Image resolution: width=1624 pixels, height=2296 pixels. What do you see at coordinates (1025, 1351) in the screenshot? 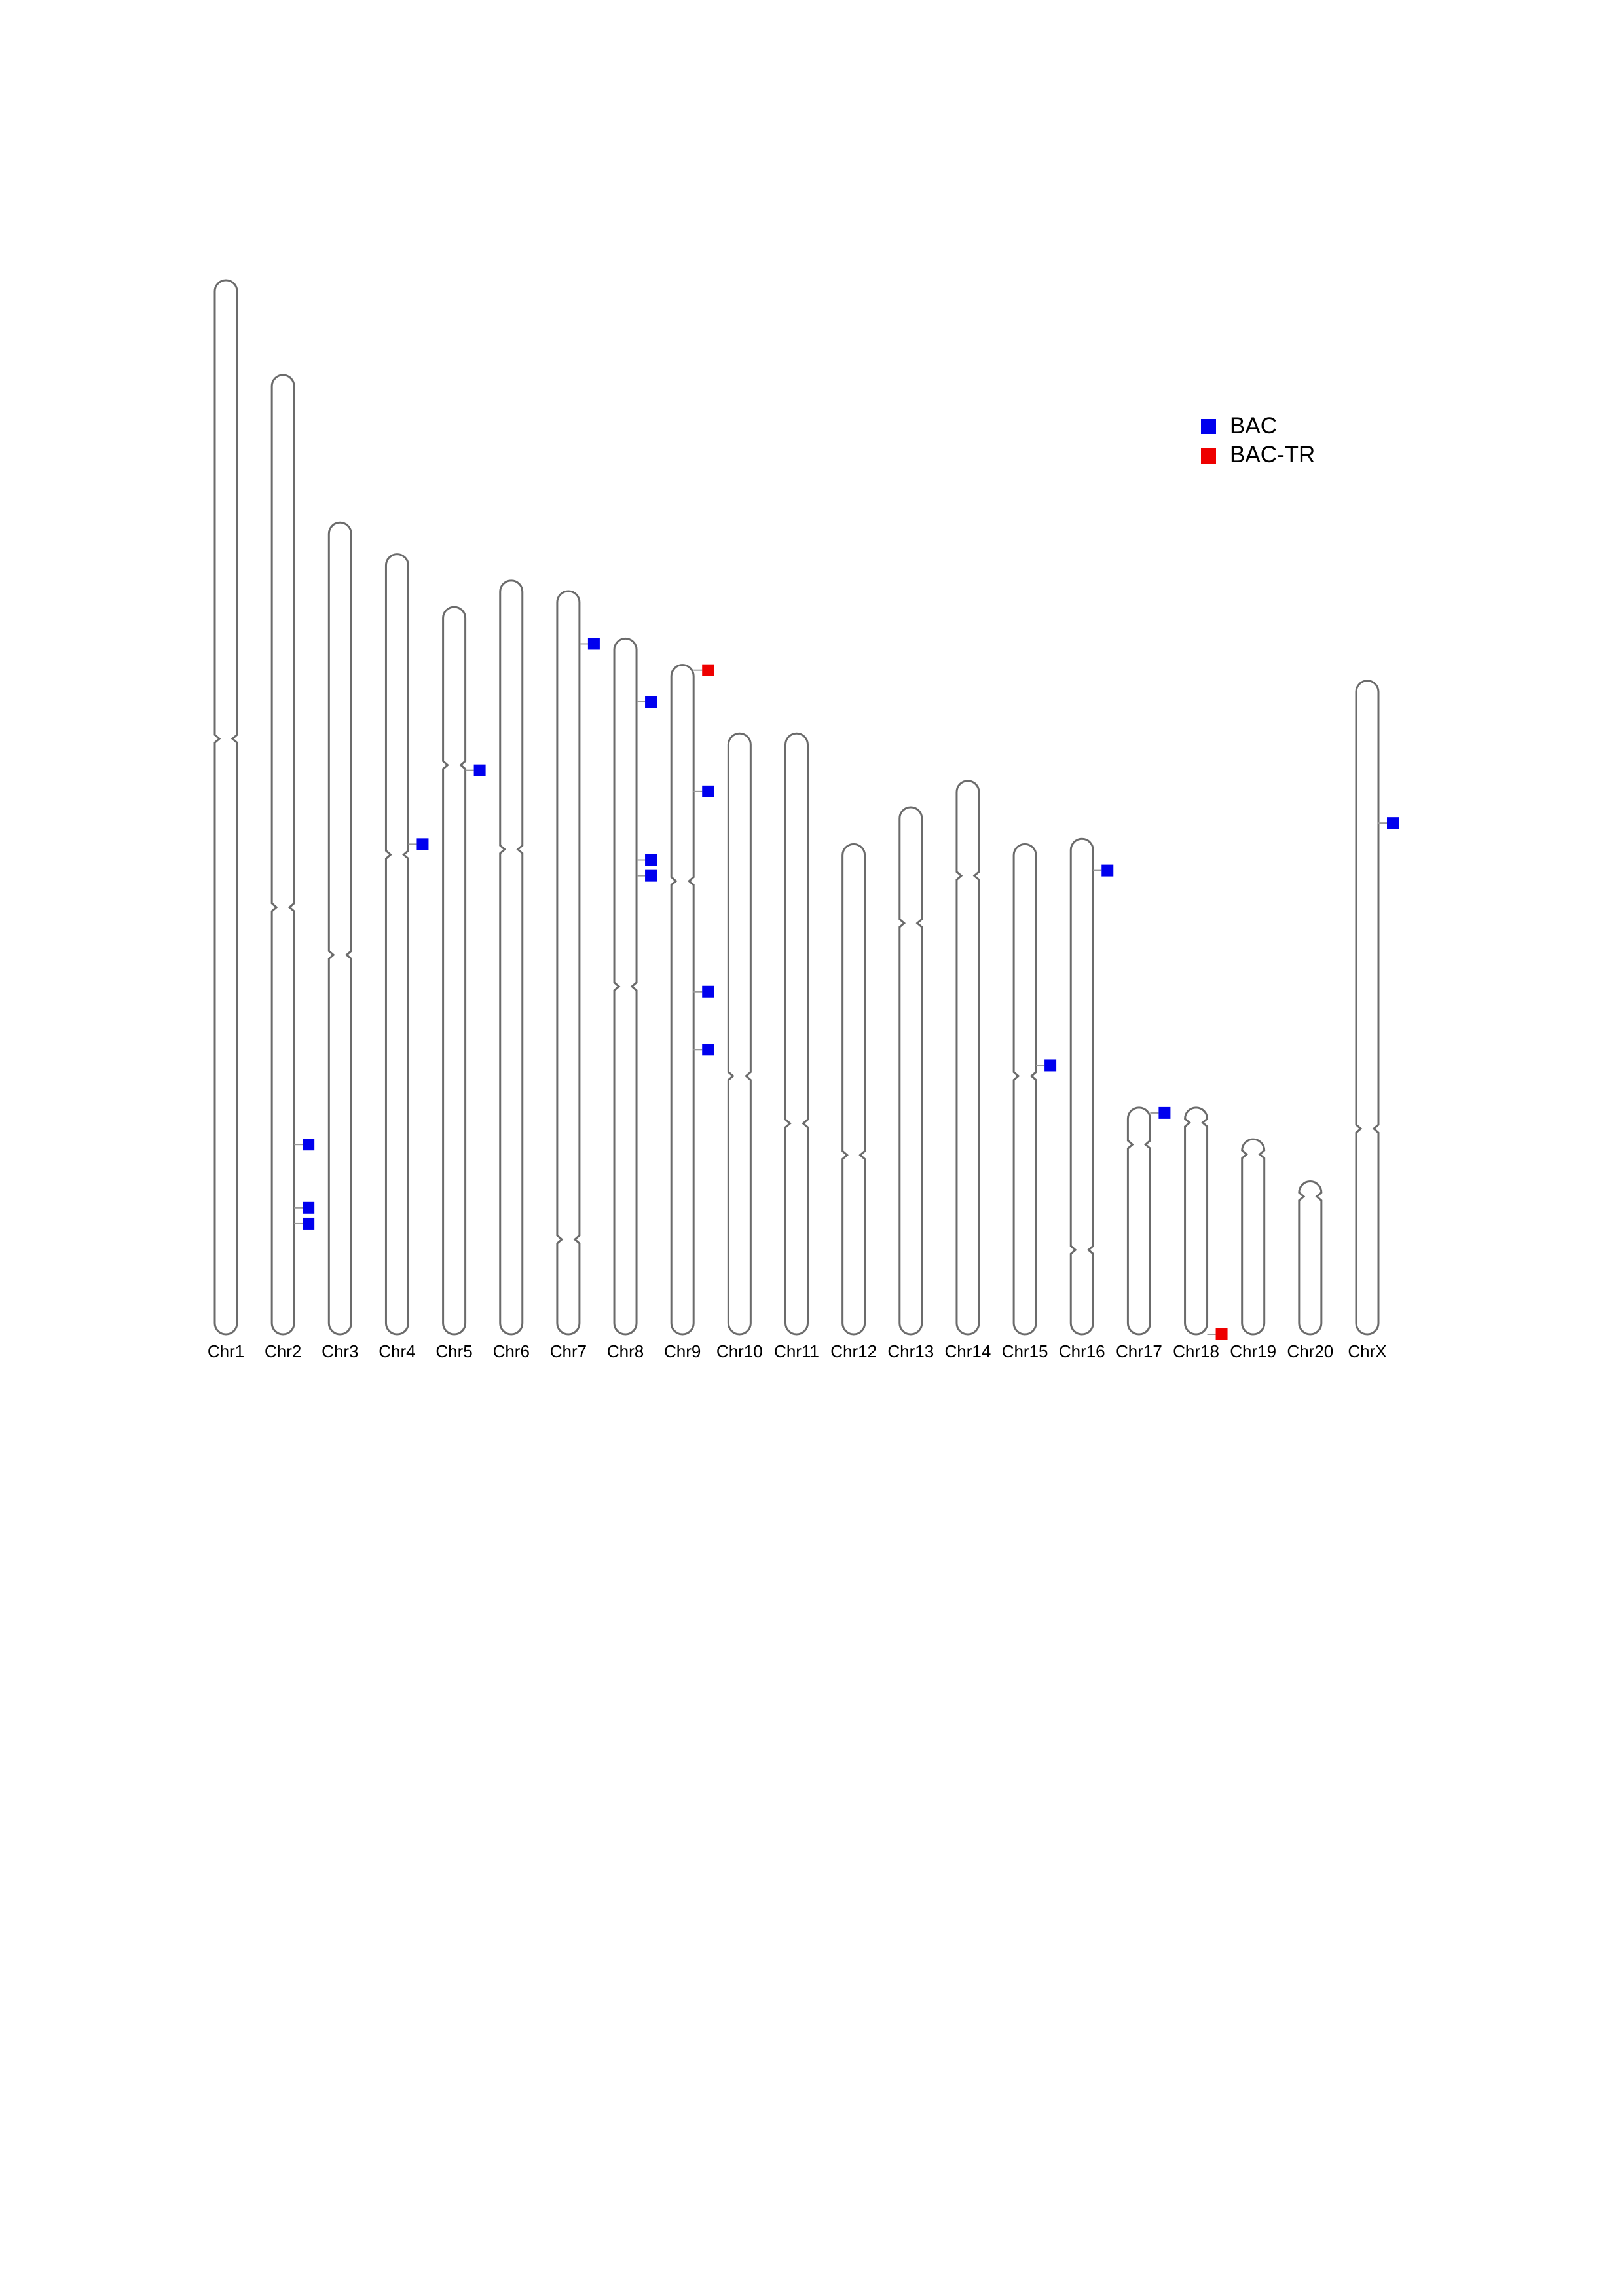
I see `chromosome-label-chr15: Chr15` at bounding box center [1025, 1351].